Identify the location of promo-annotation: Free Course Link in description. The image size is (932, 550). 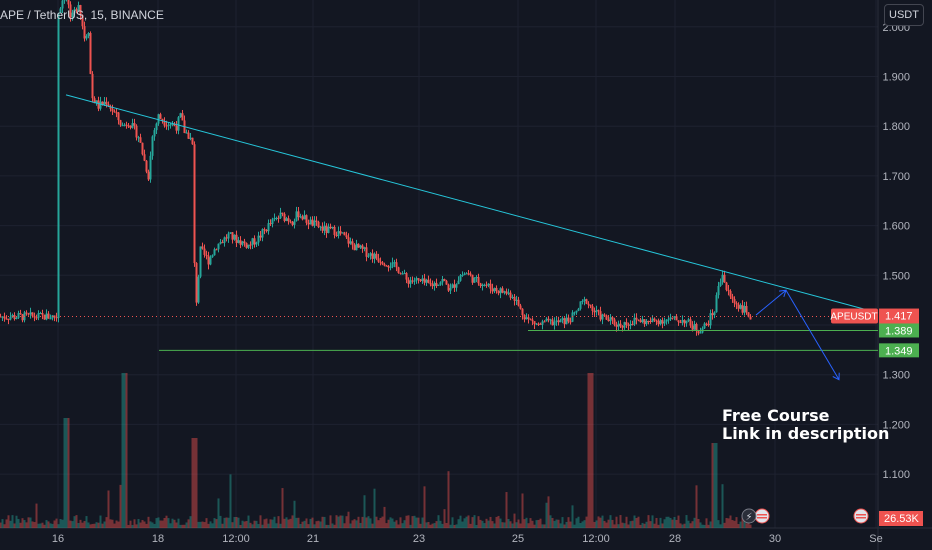
(805, 425).